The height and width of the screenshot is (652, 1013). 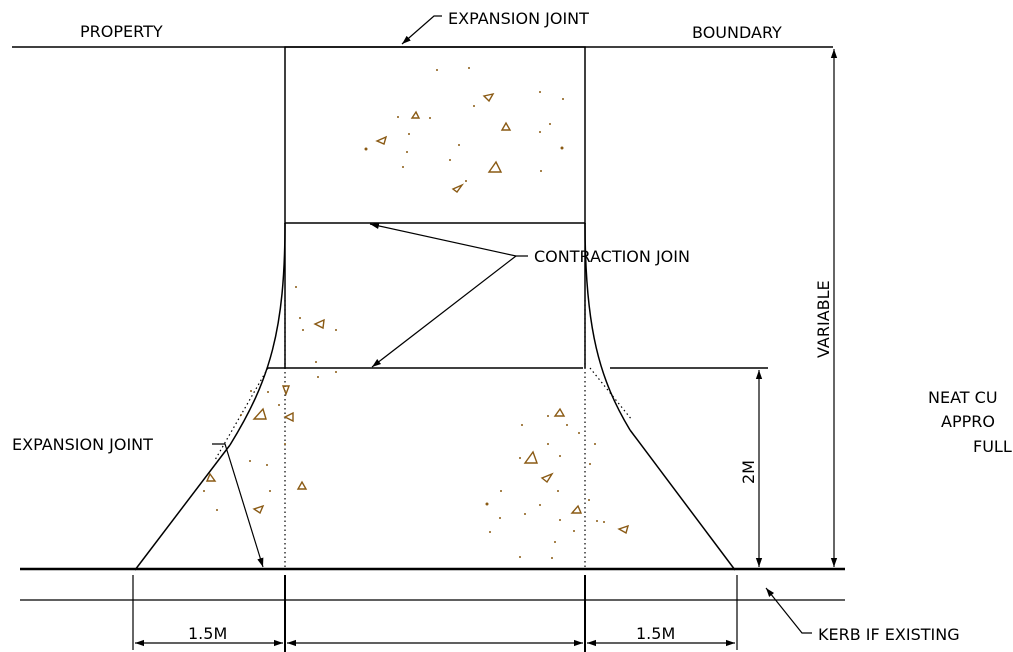 What do you see at coordinates (241, 414) in the screenshot?
I see `left-dotted-flare` at bounding box center [241, 414].